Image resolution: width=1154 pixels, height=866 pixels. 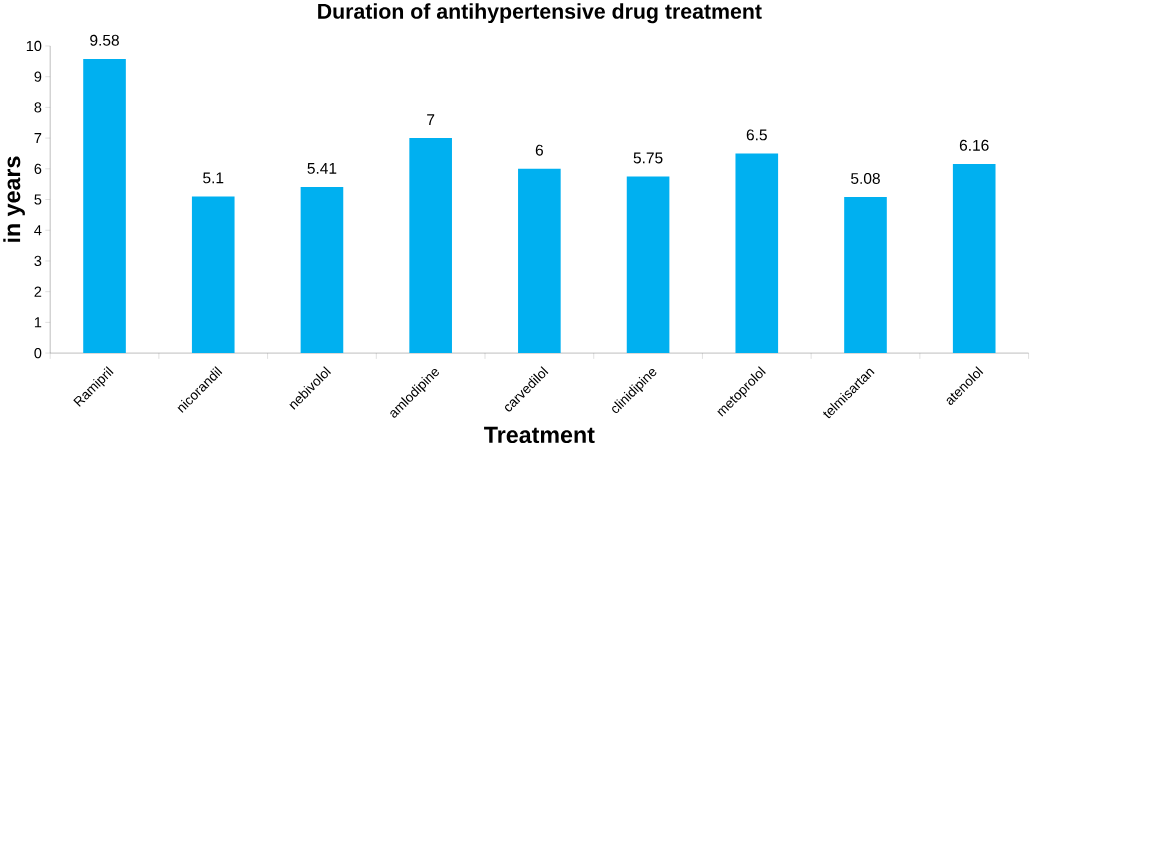 What do you see at coordinates (38, 353) in the screenshot?
I see `y-tick-label: 0` at bounding box center [38, 353].